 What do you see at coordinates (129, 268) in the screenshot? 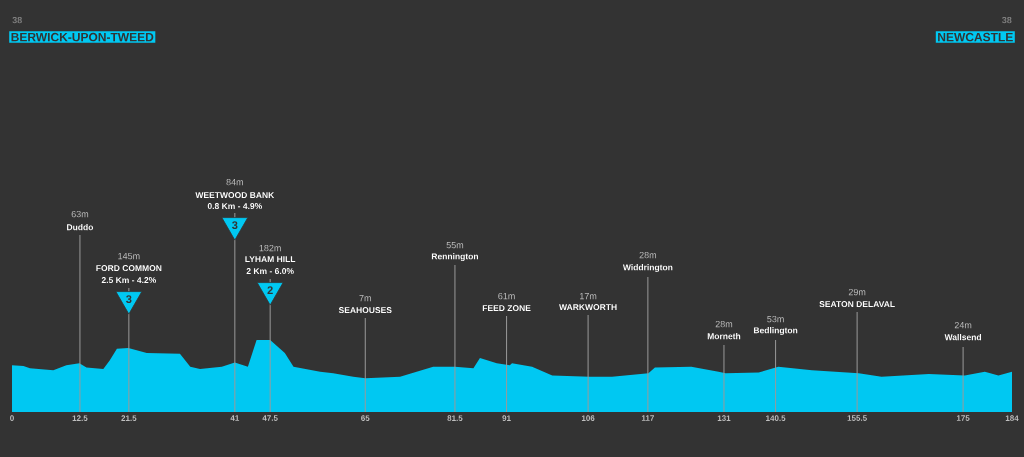
I see `ref-line-label: FORD COMMON` at bounding box center [129, 268].